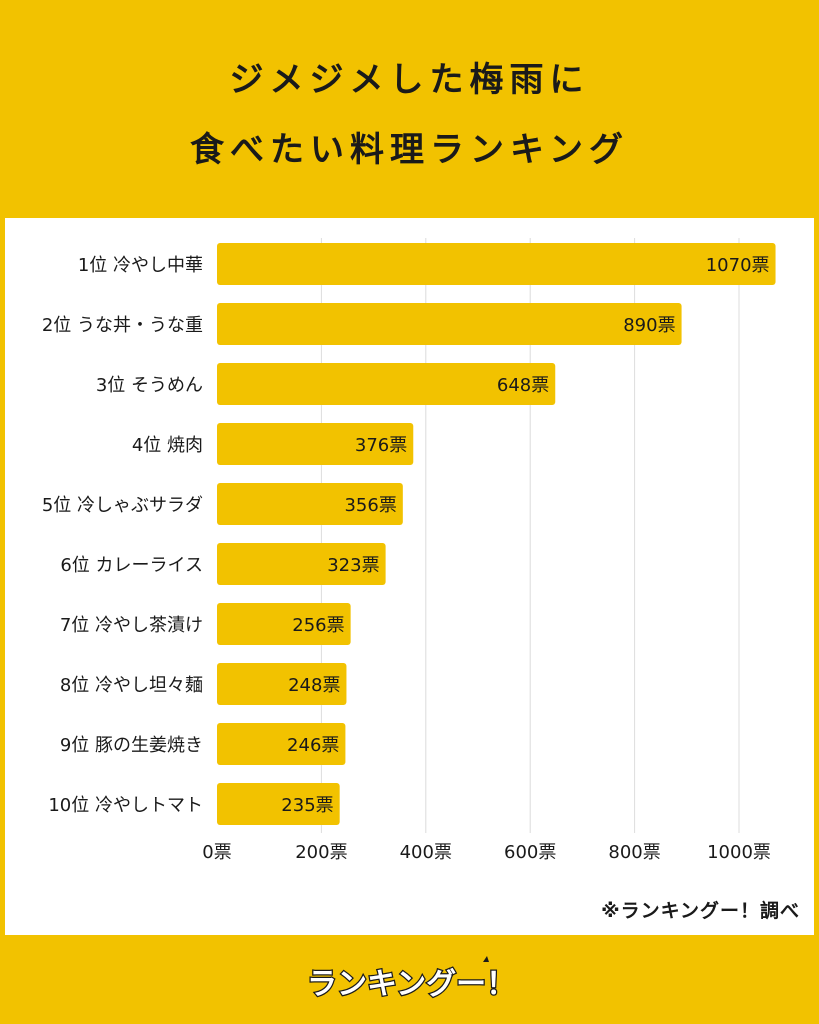 The height and width of the screenshot is (1024, 819). I want to click on value-label-6: 323票, so click(353, 565).